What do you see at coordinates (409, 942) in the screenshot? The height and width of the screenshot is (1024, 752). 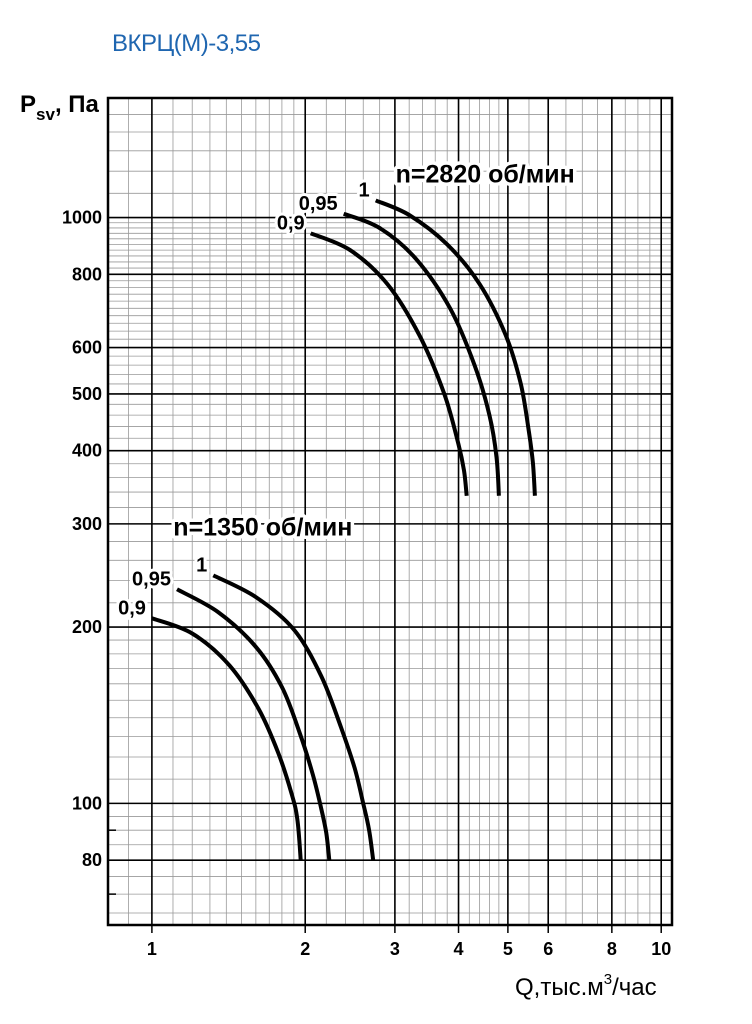 I see `x-axis-ticks: 1 2 3 4 5 6 8 10` at bounding box center [409, 942].